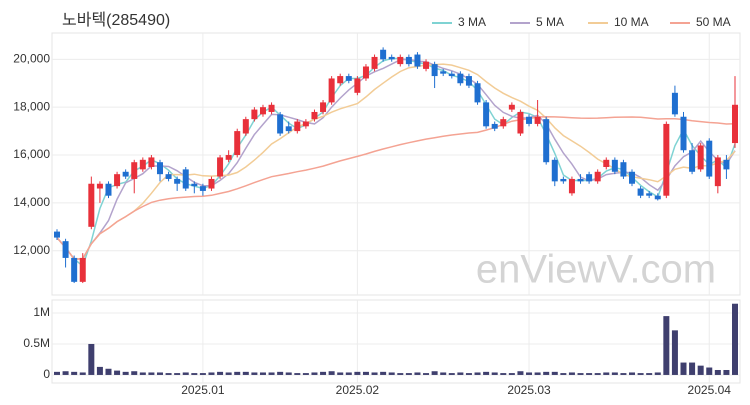 The width and height of the screenshot is (750, 405). What do you see at coordinates (358, 390) in the screenshot?
I see `x-tick-label: 2025.02` at bounding box center [358, 390].